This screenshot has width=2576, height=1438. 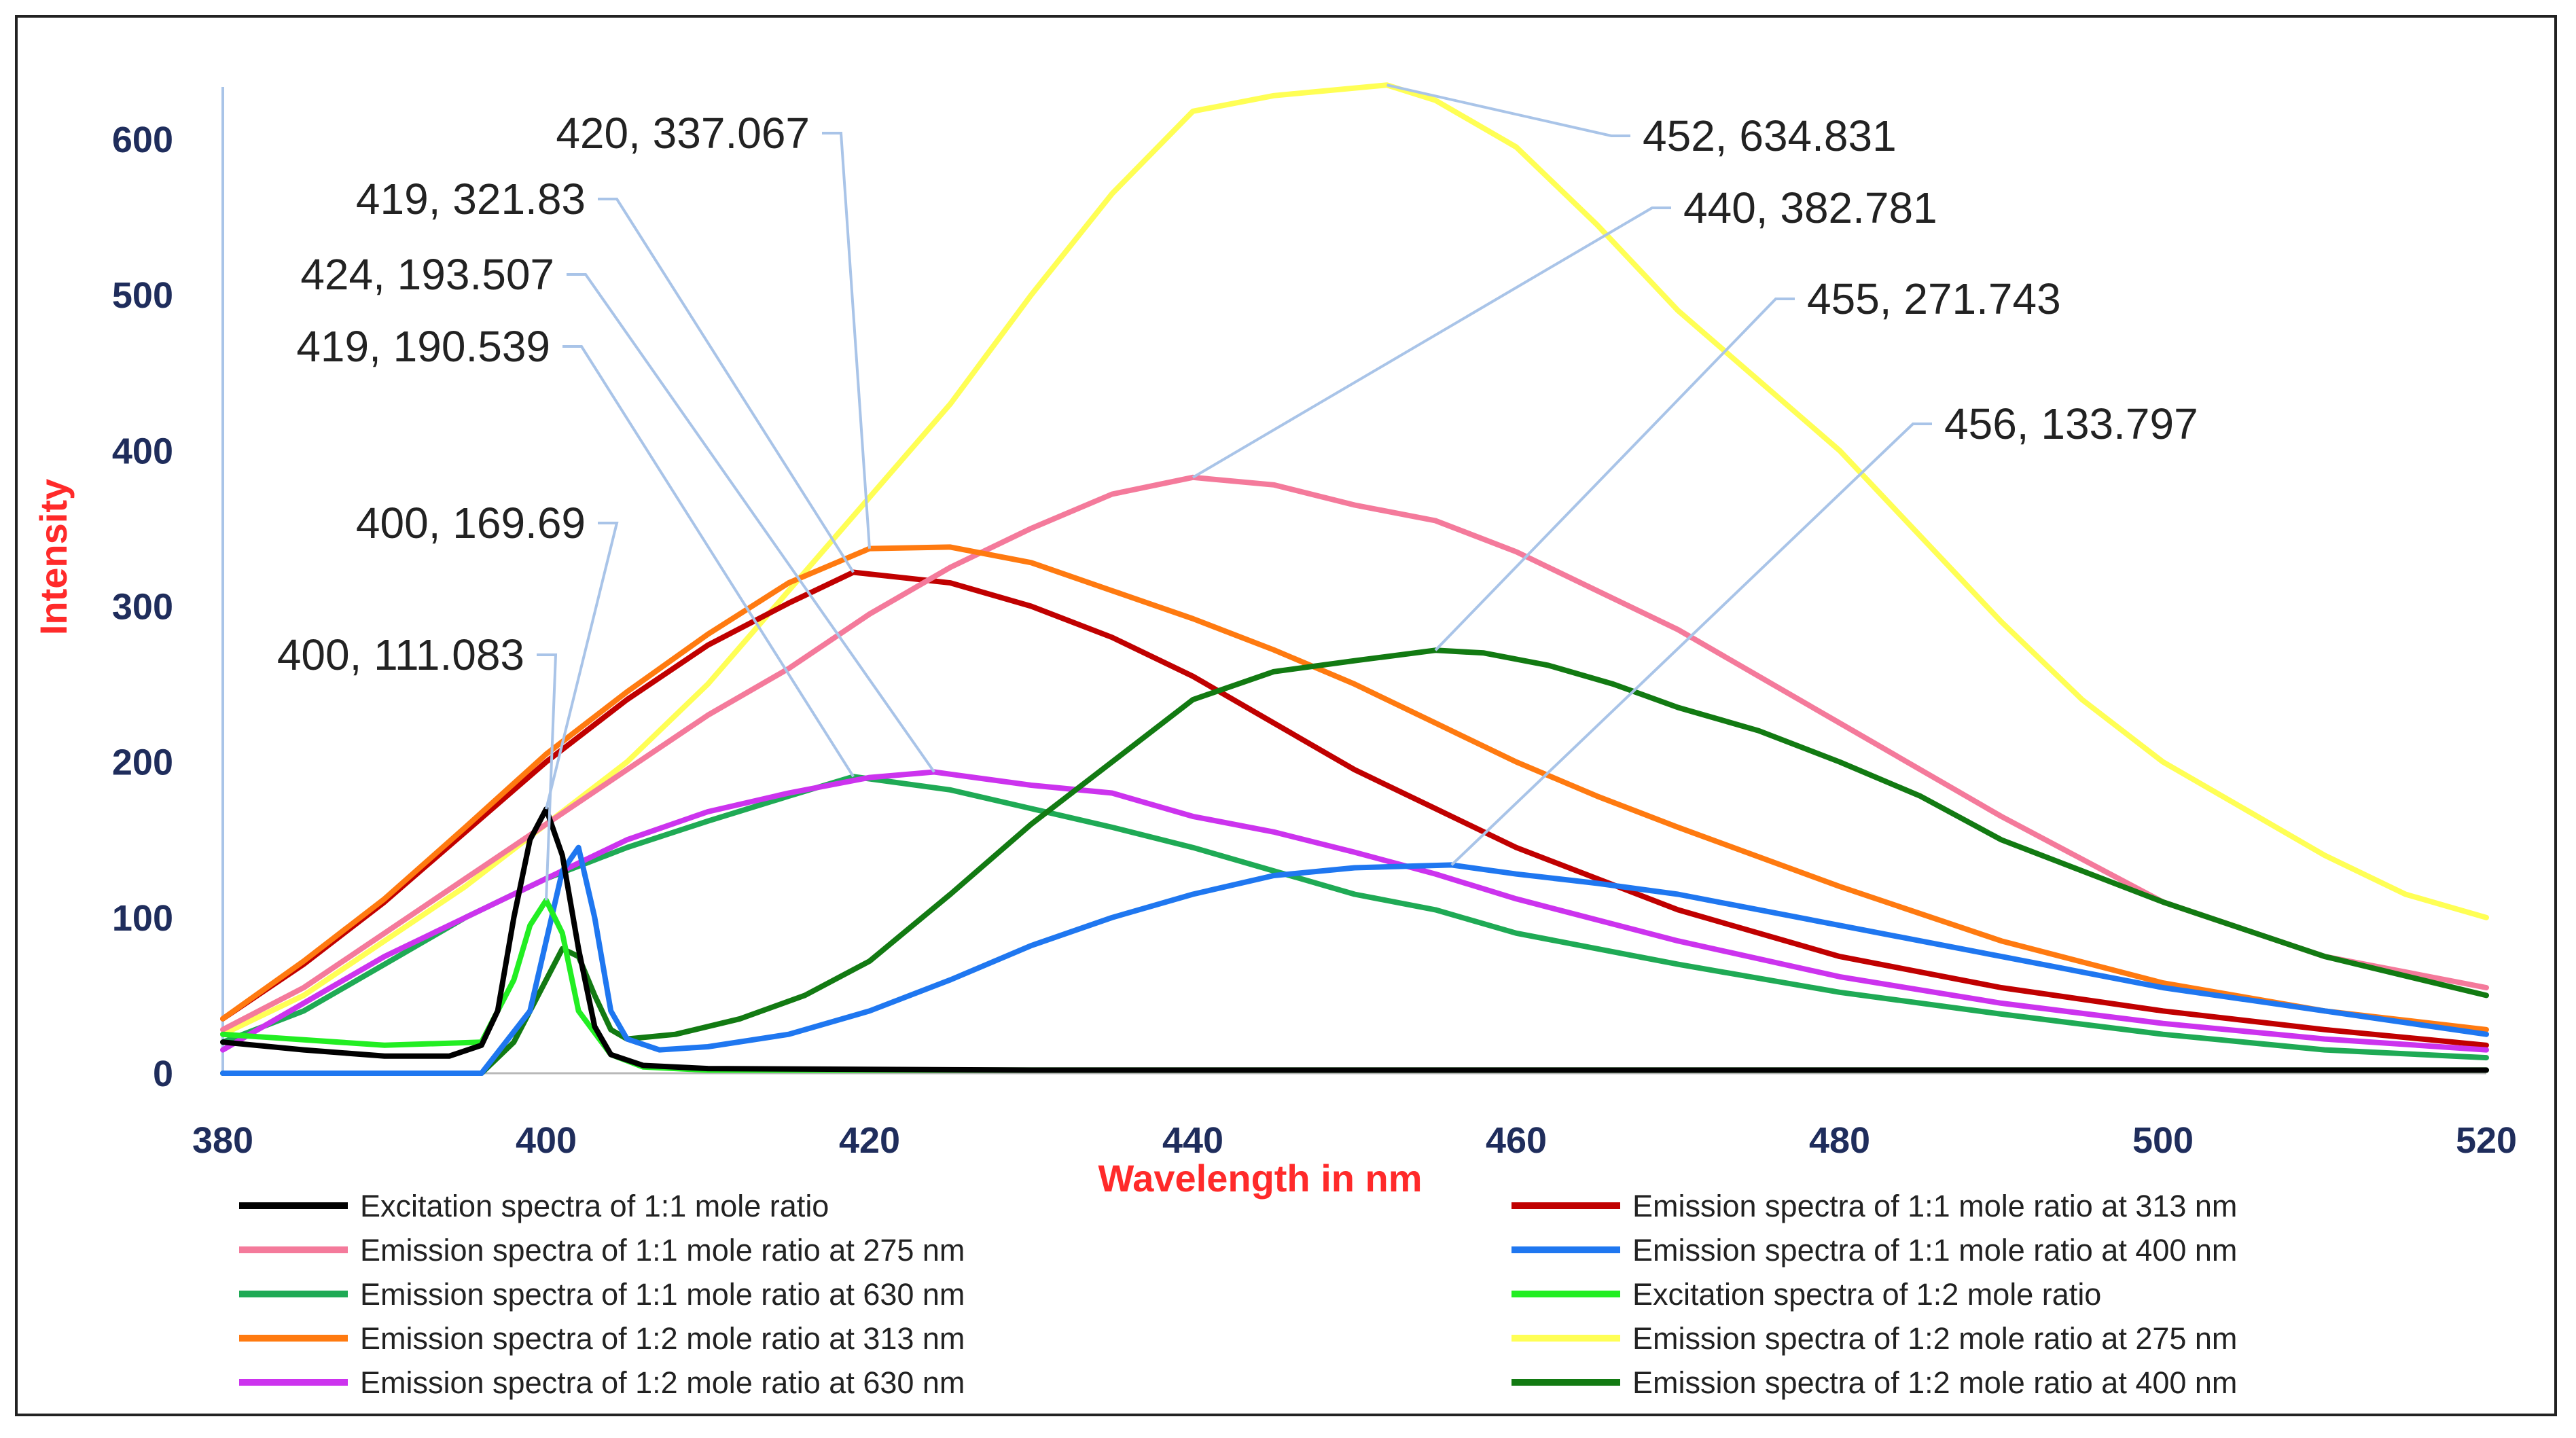 I want to click on data-label: 419, 321.83, so click(x=471, y=199).